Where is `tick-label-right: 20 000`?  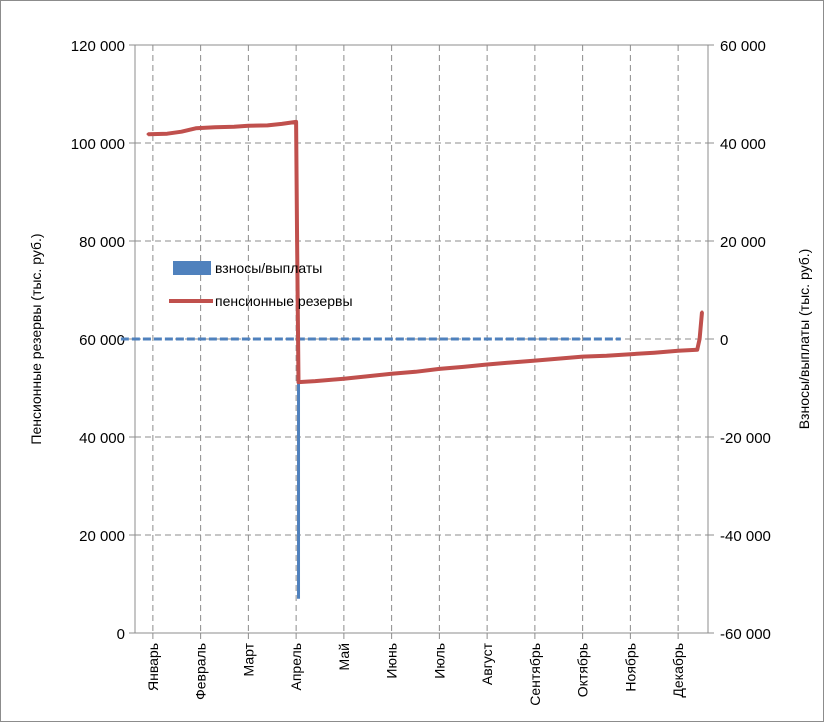 tick-label-right: 20 000 is located at coordinates (743, 242).